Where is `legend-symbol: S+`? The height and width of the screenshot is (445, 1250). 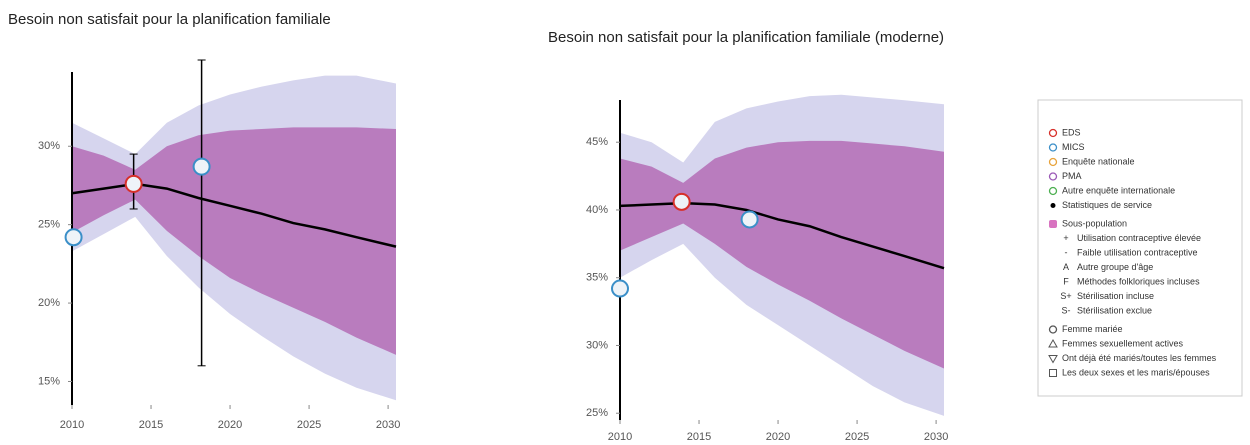
legend-symbol: S+ is located at coordinates (1065, 296).